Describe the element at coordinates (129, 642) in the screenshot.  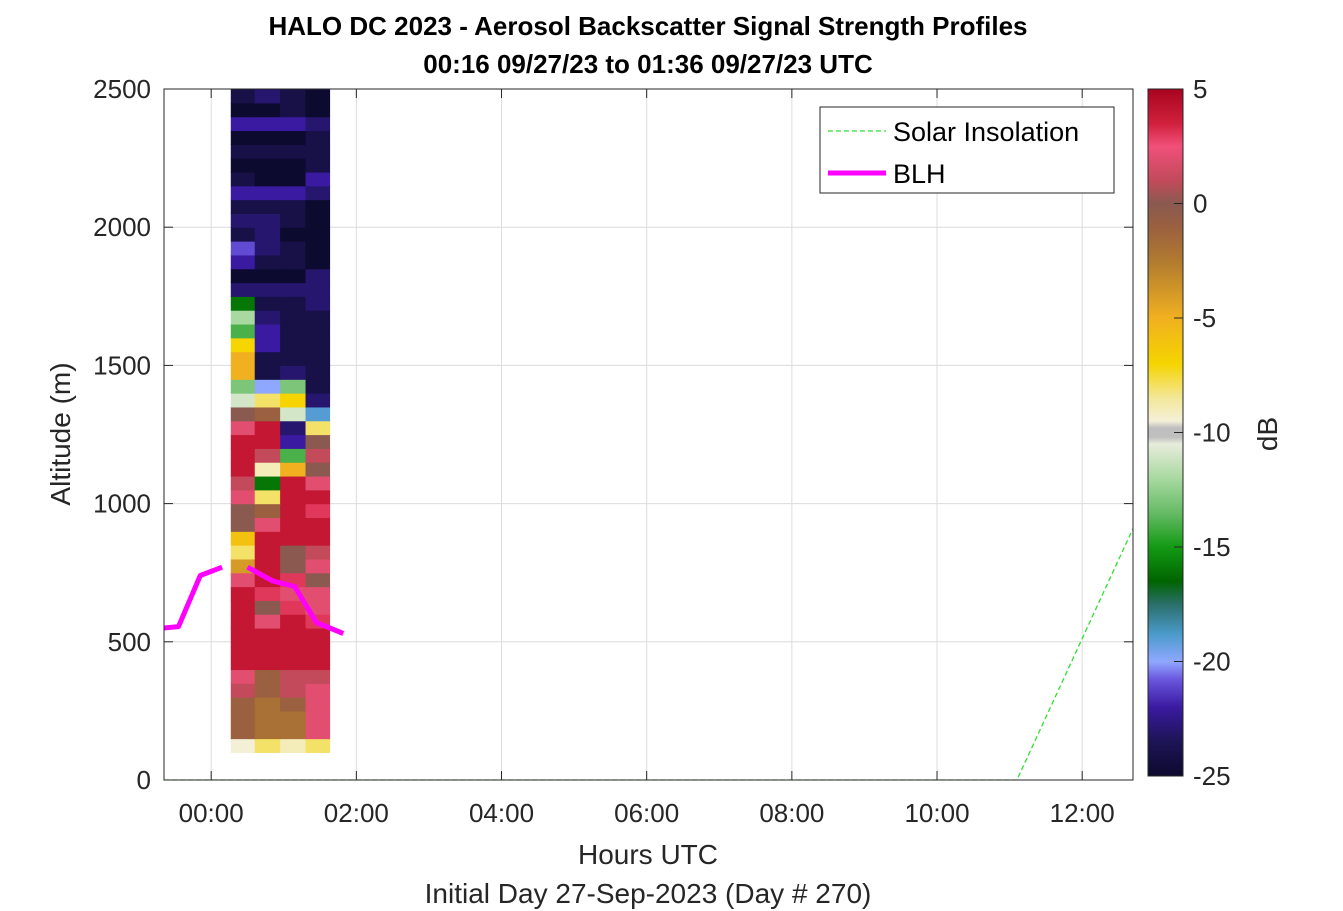
I see `y-tick-label: 500` at that location.